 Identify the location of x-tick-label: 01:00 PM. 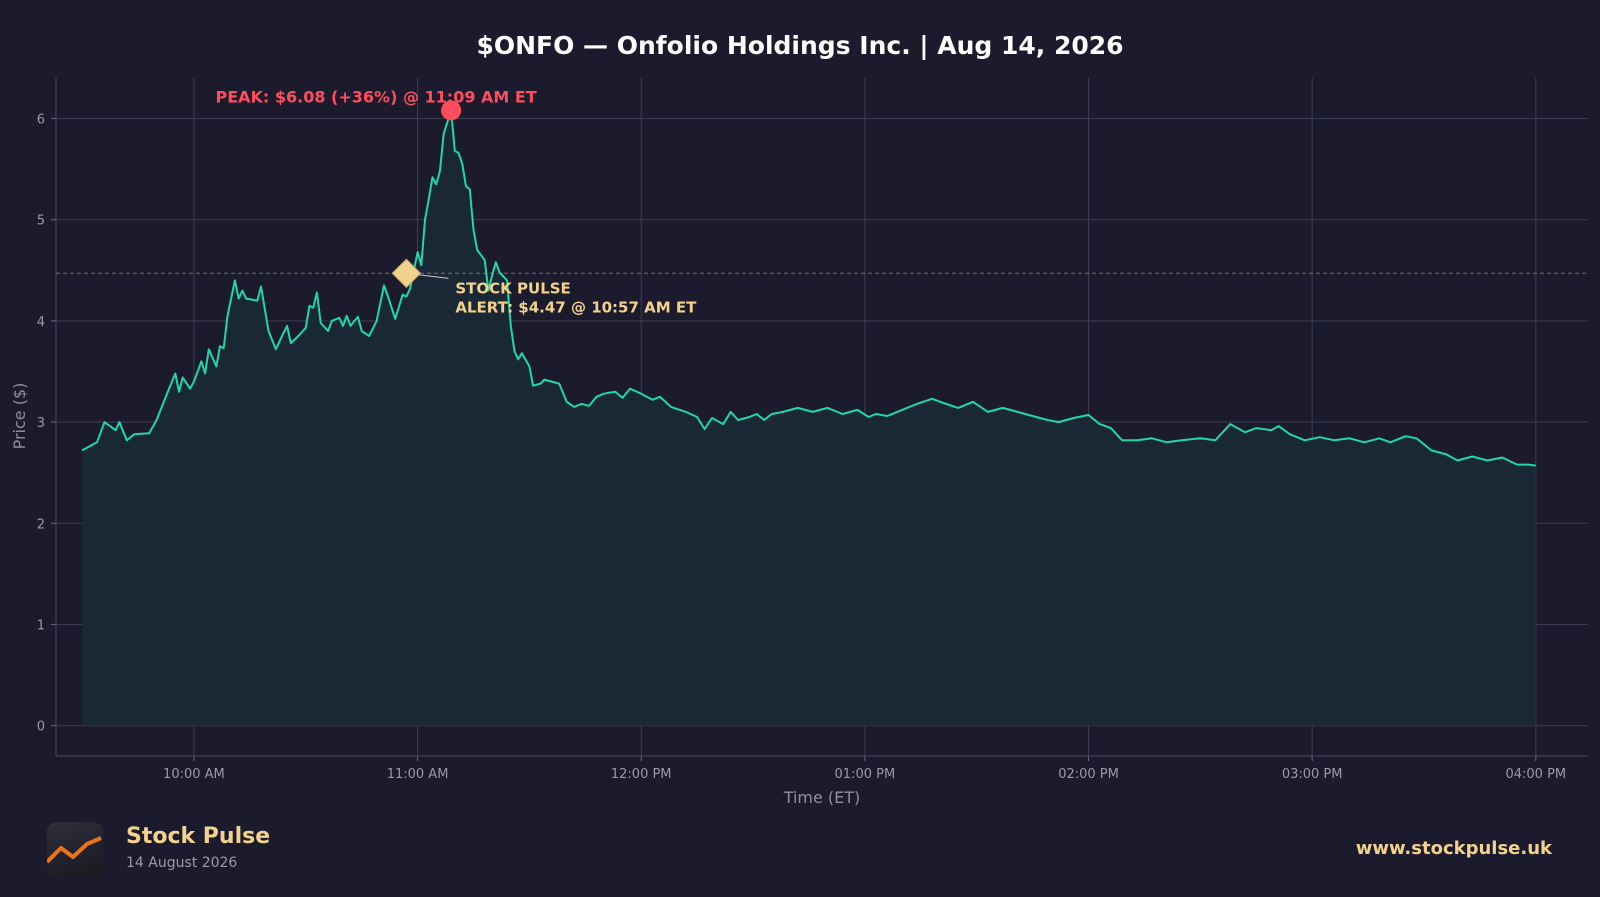
(865, 774).